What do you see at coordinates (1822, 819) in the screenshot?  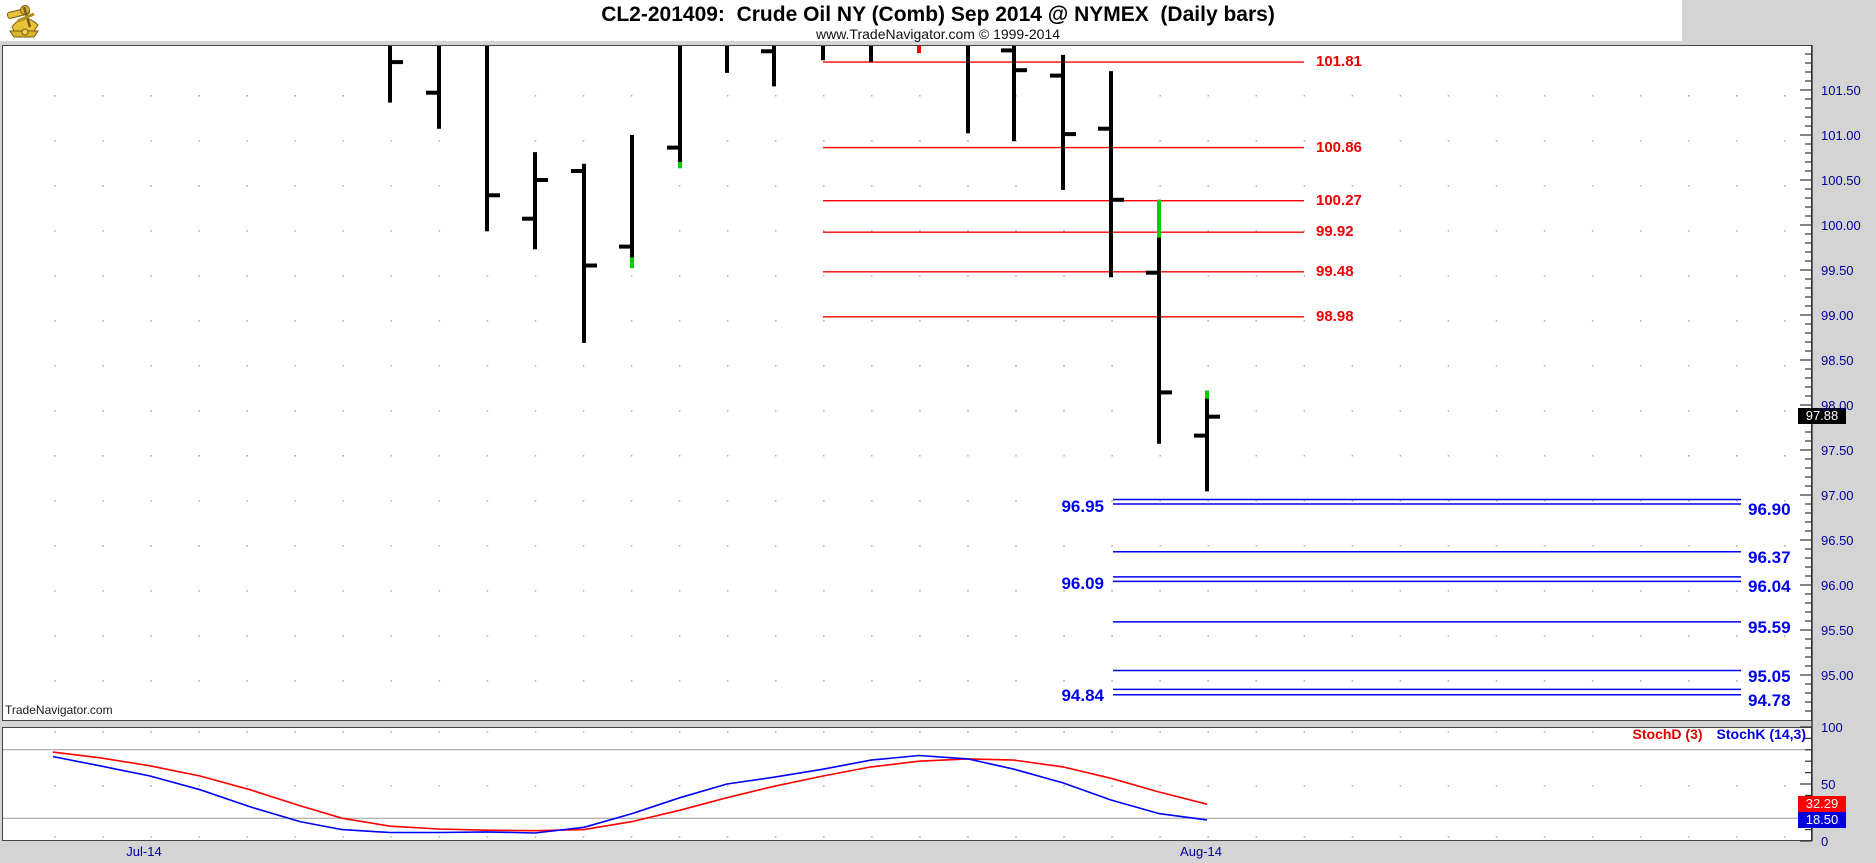 I see `stochk-value-badge: 18.50` at bounding box center [1822, 819].